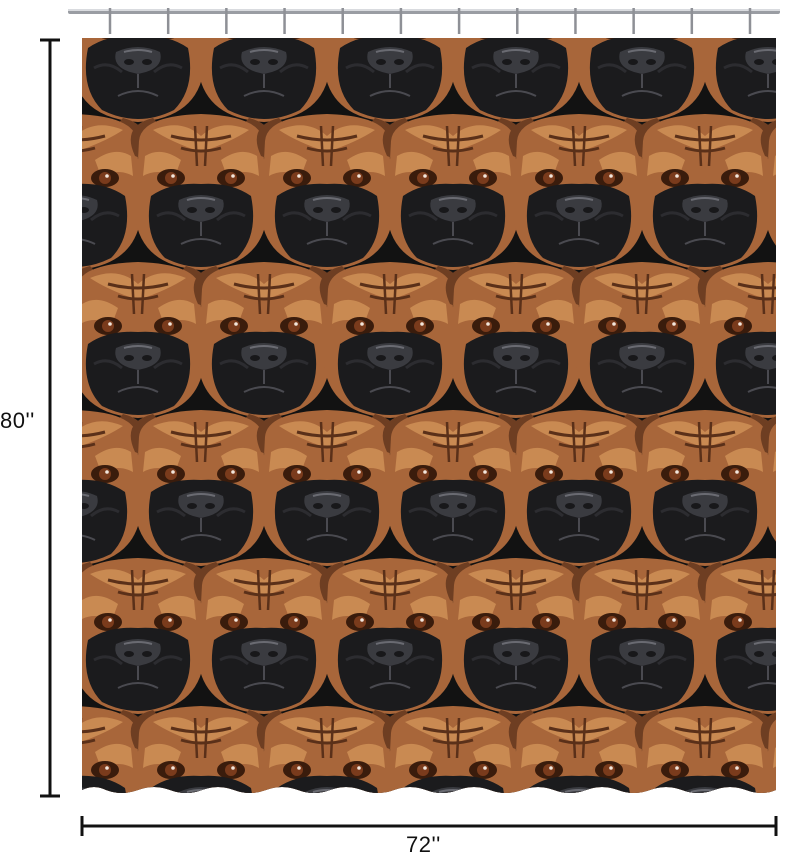  Describe the element at coordinates (429, 826) in the screenshot. I see `width-dimension-line` at that location.